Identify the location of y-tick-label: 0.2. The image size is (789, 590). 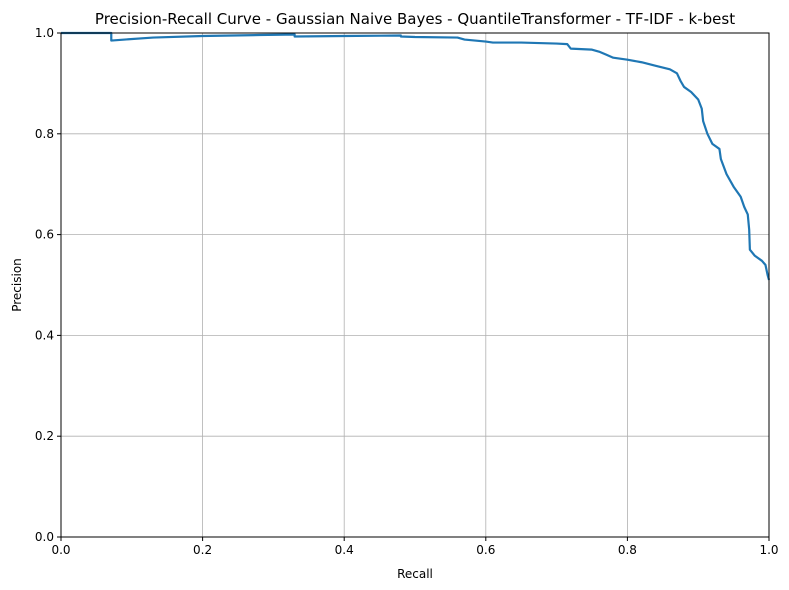
(44, 436).